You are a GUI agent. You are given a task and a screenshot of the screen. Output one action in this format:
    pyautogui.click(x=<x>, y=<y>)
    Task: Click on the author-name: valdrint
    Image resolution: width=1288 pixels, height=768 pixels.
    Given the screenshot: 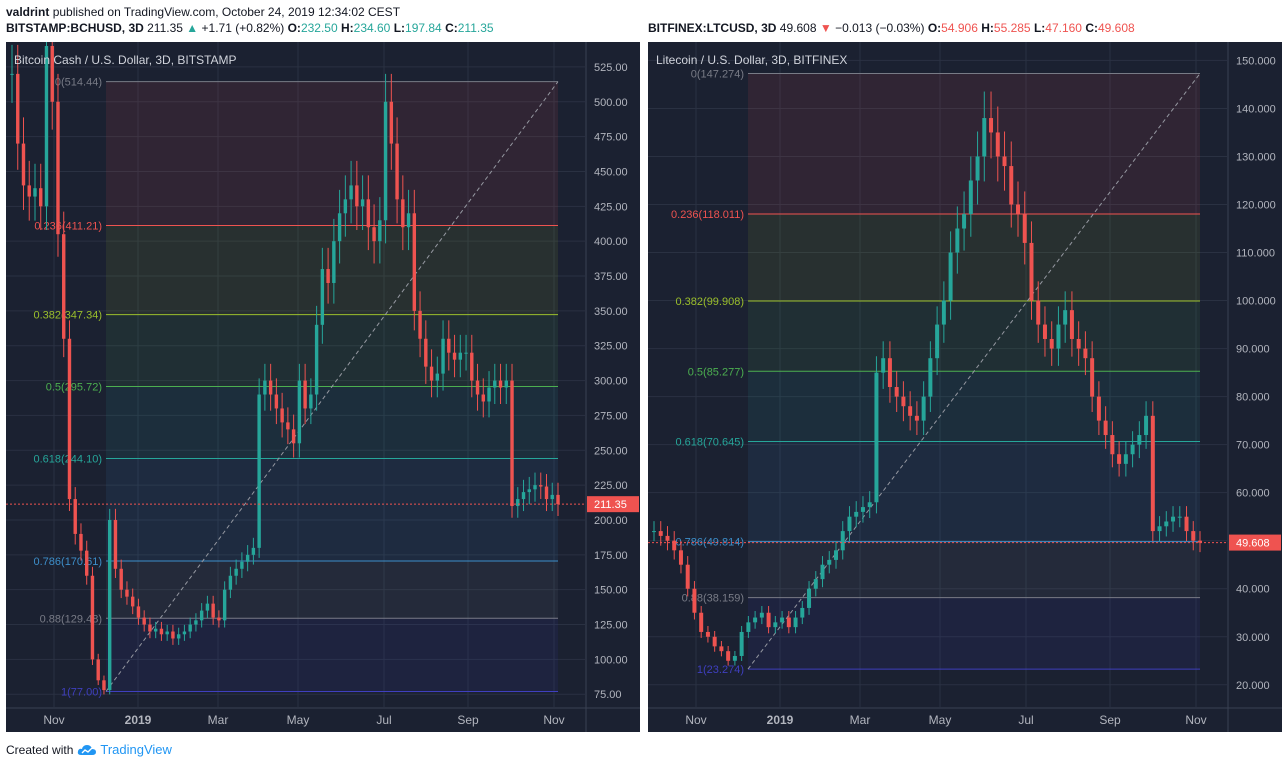 What is the action you would take?
    pyautogui.click(x=28, y=12)
    